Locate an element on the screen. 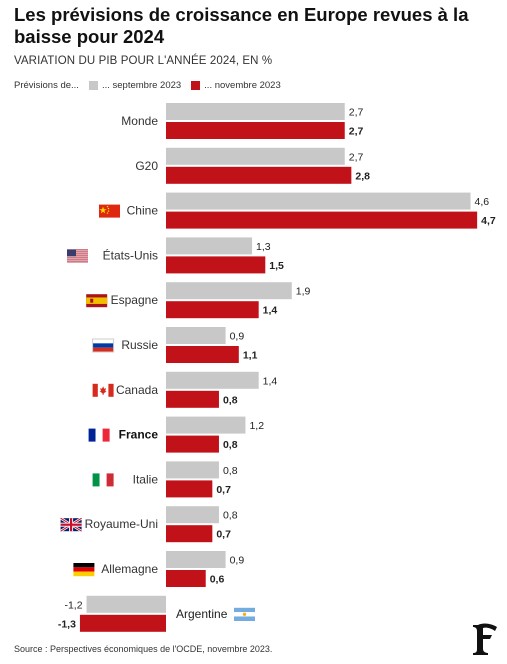 Image resolution: width=507 pixels, height=664 pixels. value-label-november: 2,7 is located at coordinates (356, 132).